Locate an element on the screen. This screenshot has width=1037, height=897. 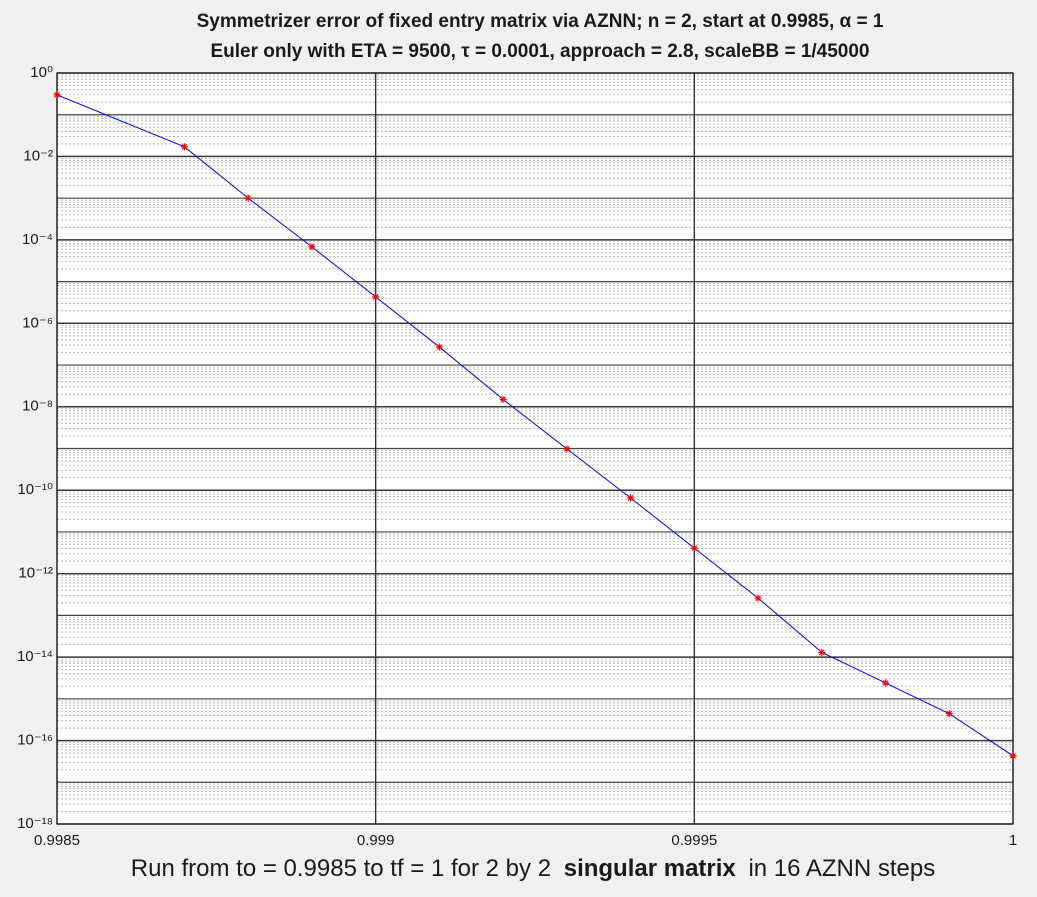
x-tick-label: 0.9995 is located at coordinates (694, 840).